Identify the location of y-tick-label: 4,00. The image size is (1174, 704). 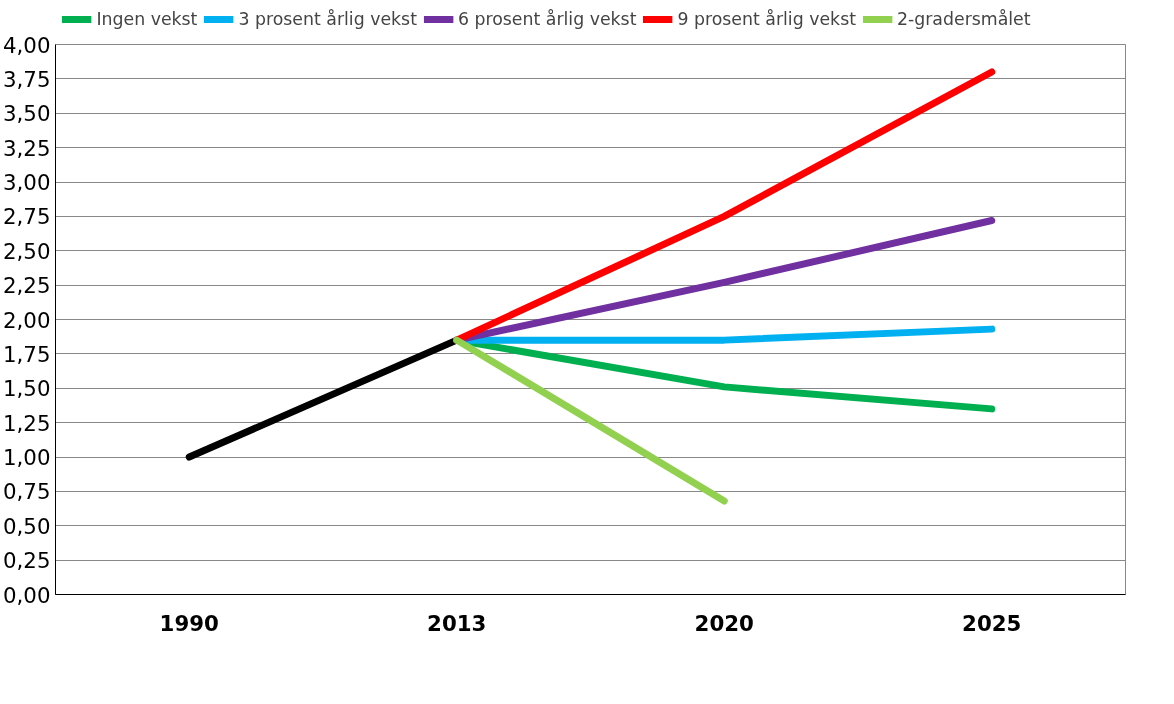
(27, 45).